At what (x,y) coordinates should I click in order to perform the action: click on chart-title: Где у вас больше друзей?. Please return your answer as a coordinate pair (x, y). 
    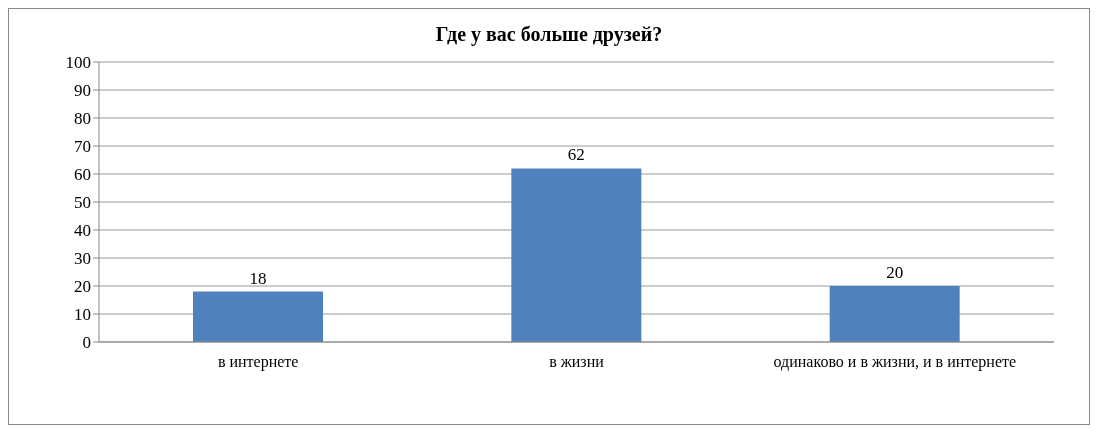
    Looking at the image, I should click on (549, 34).